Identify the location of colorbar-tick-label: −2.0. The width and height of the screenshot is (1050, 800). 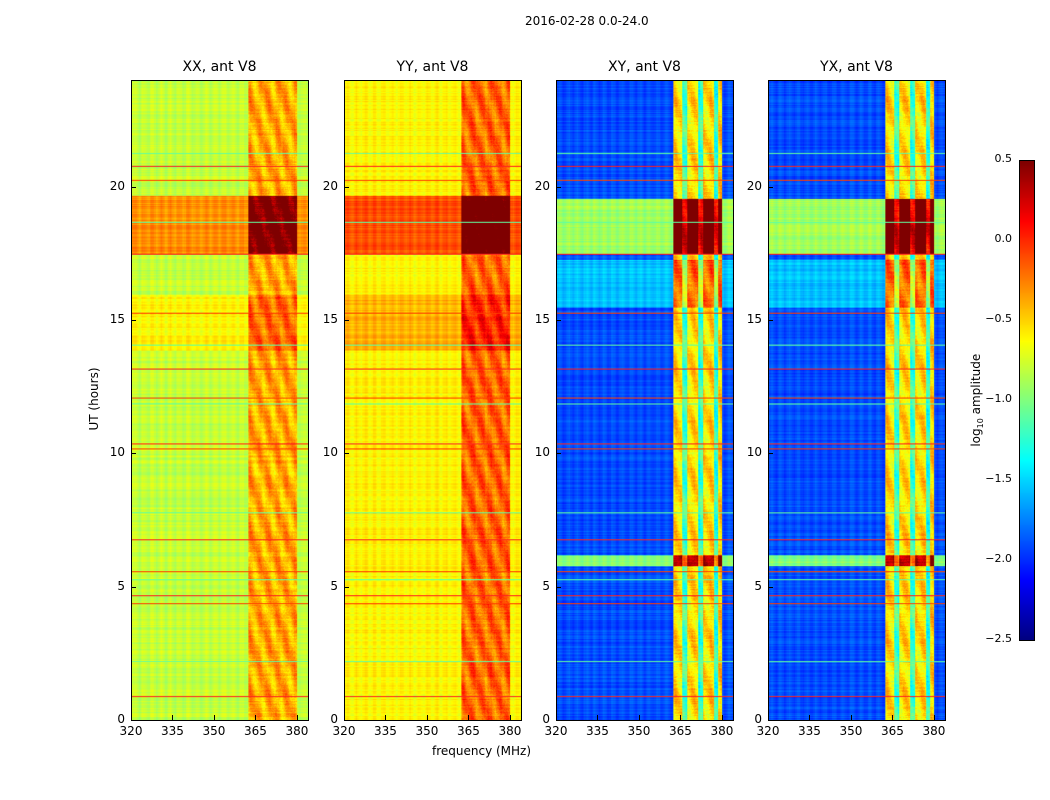
(998, 558).